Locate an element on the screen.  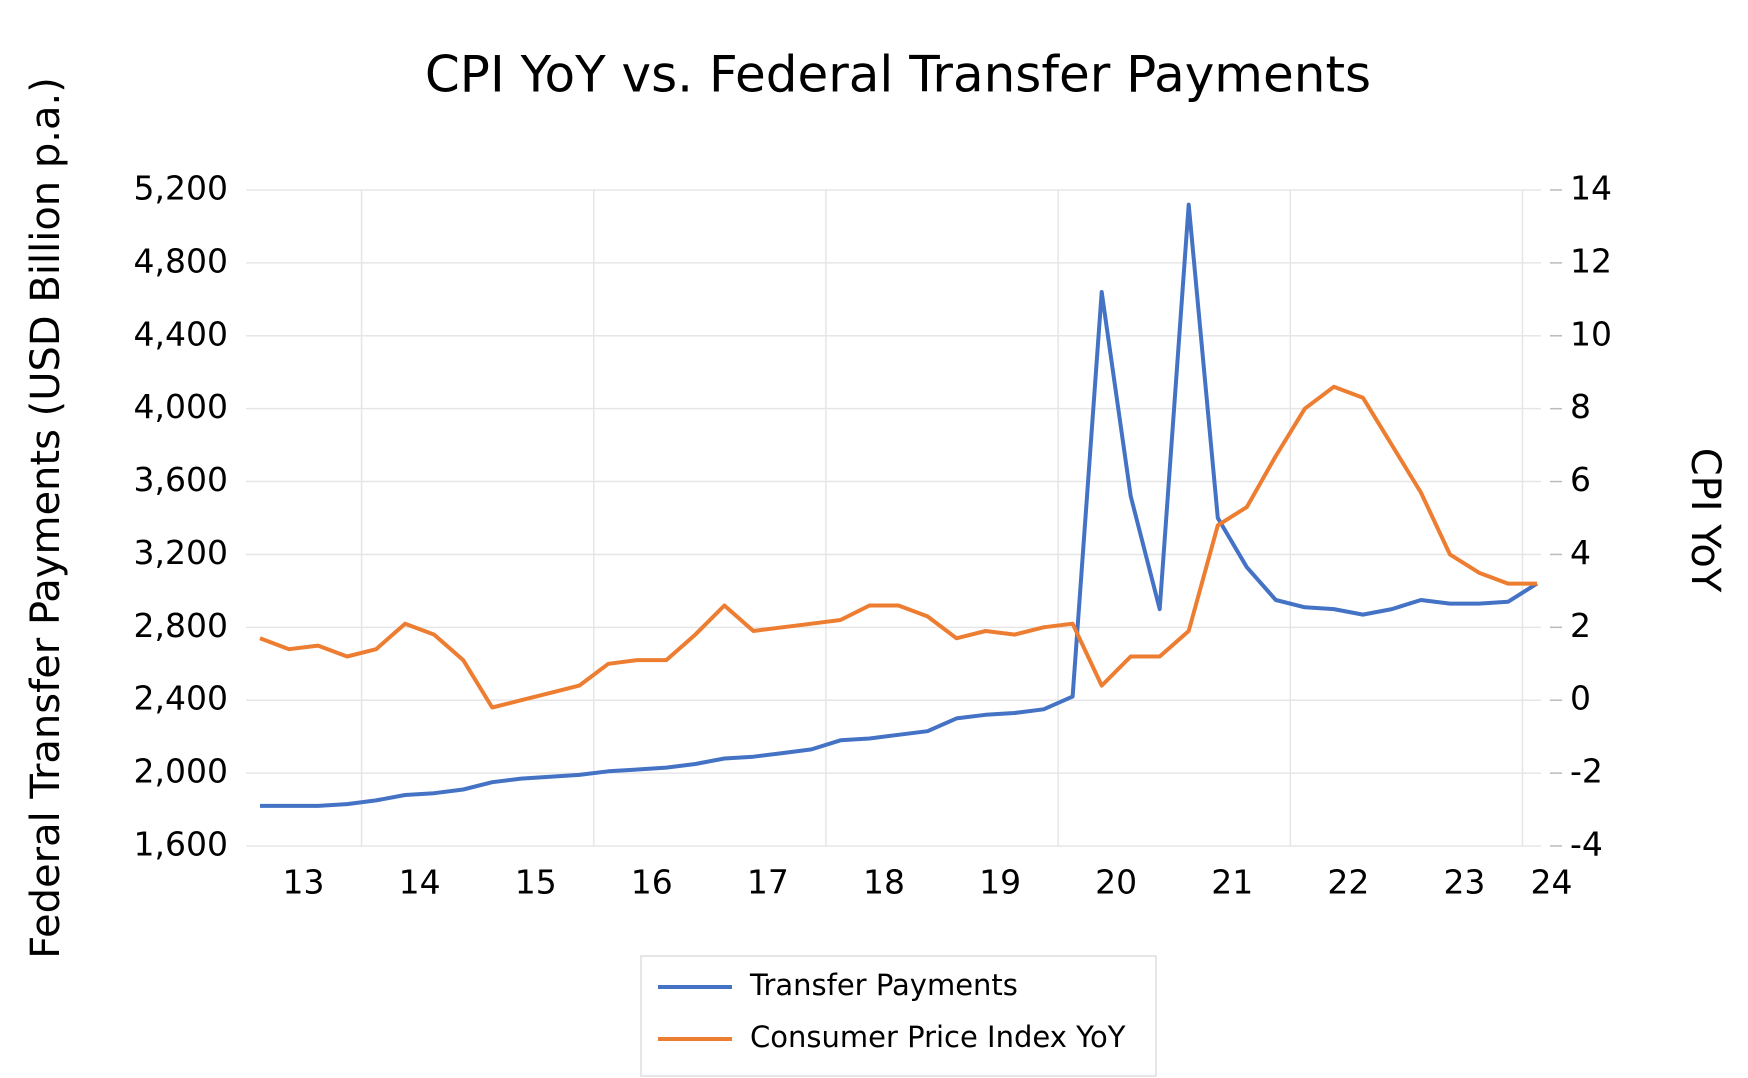
x-tick-label: 22 is located at coordinates (1348, 882).